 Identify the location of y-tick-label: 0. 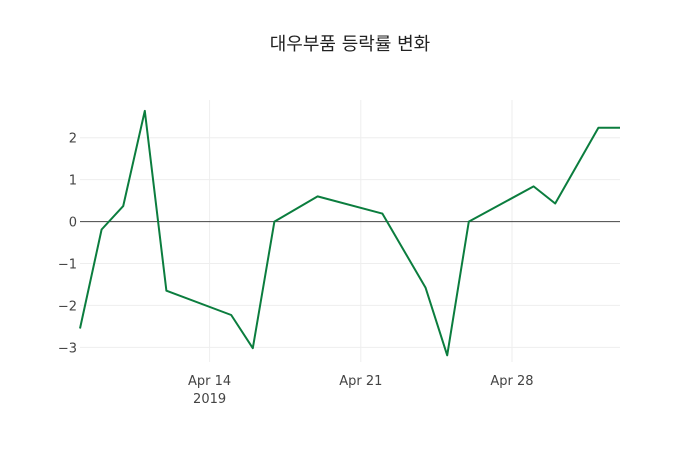
(73, 223).